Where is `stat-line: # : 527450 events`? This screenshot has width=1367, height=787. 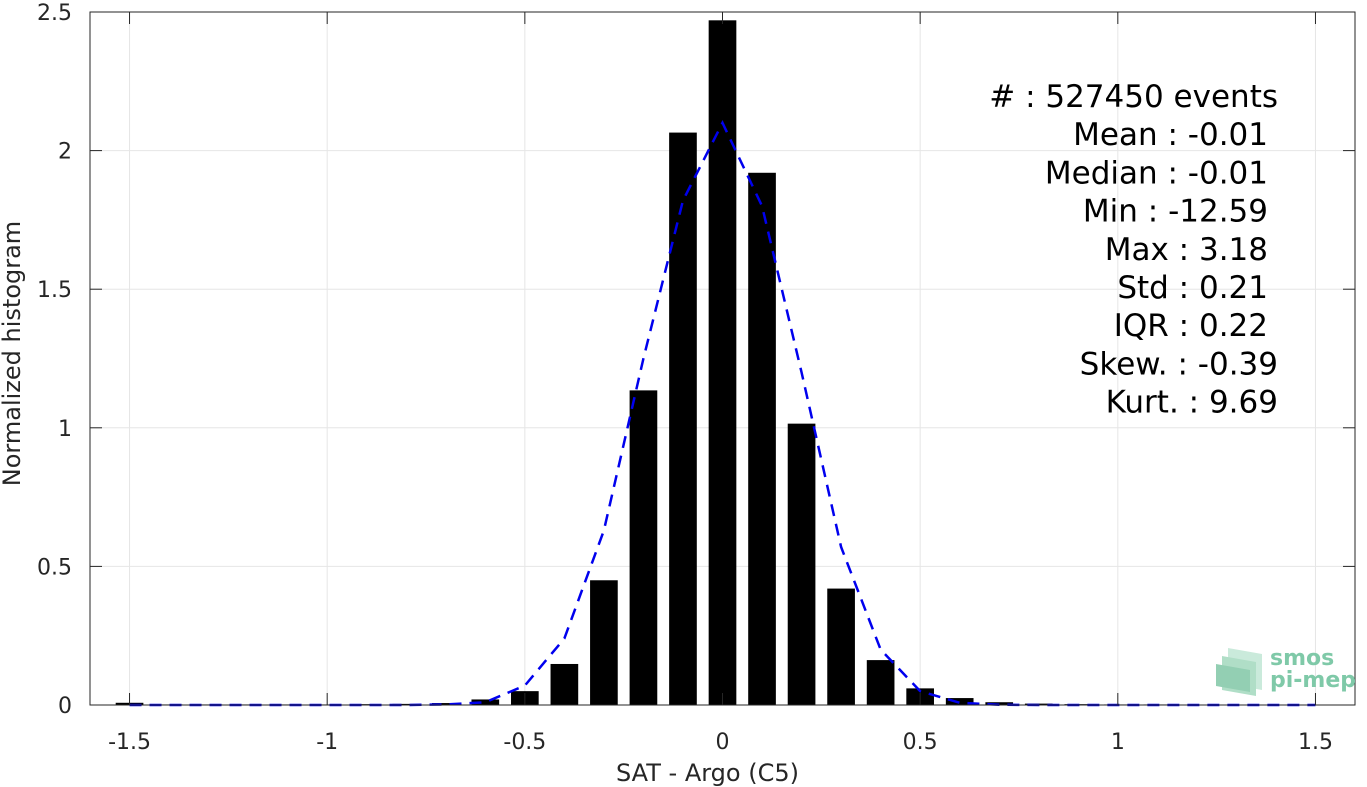
stat-line: # : 527450 events is located at coordinates (1133, 97).